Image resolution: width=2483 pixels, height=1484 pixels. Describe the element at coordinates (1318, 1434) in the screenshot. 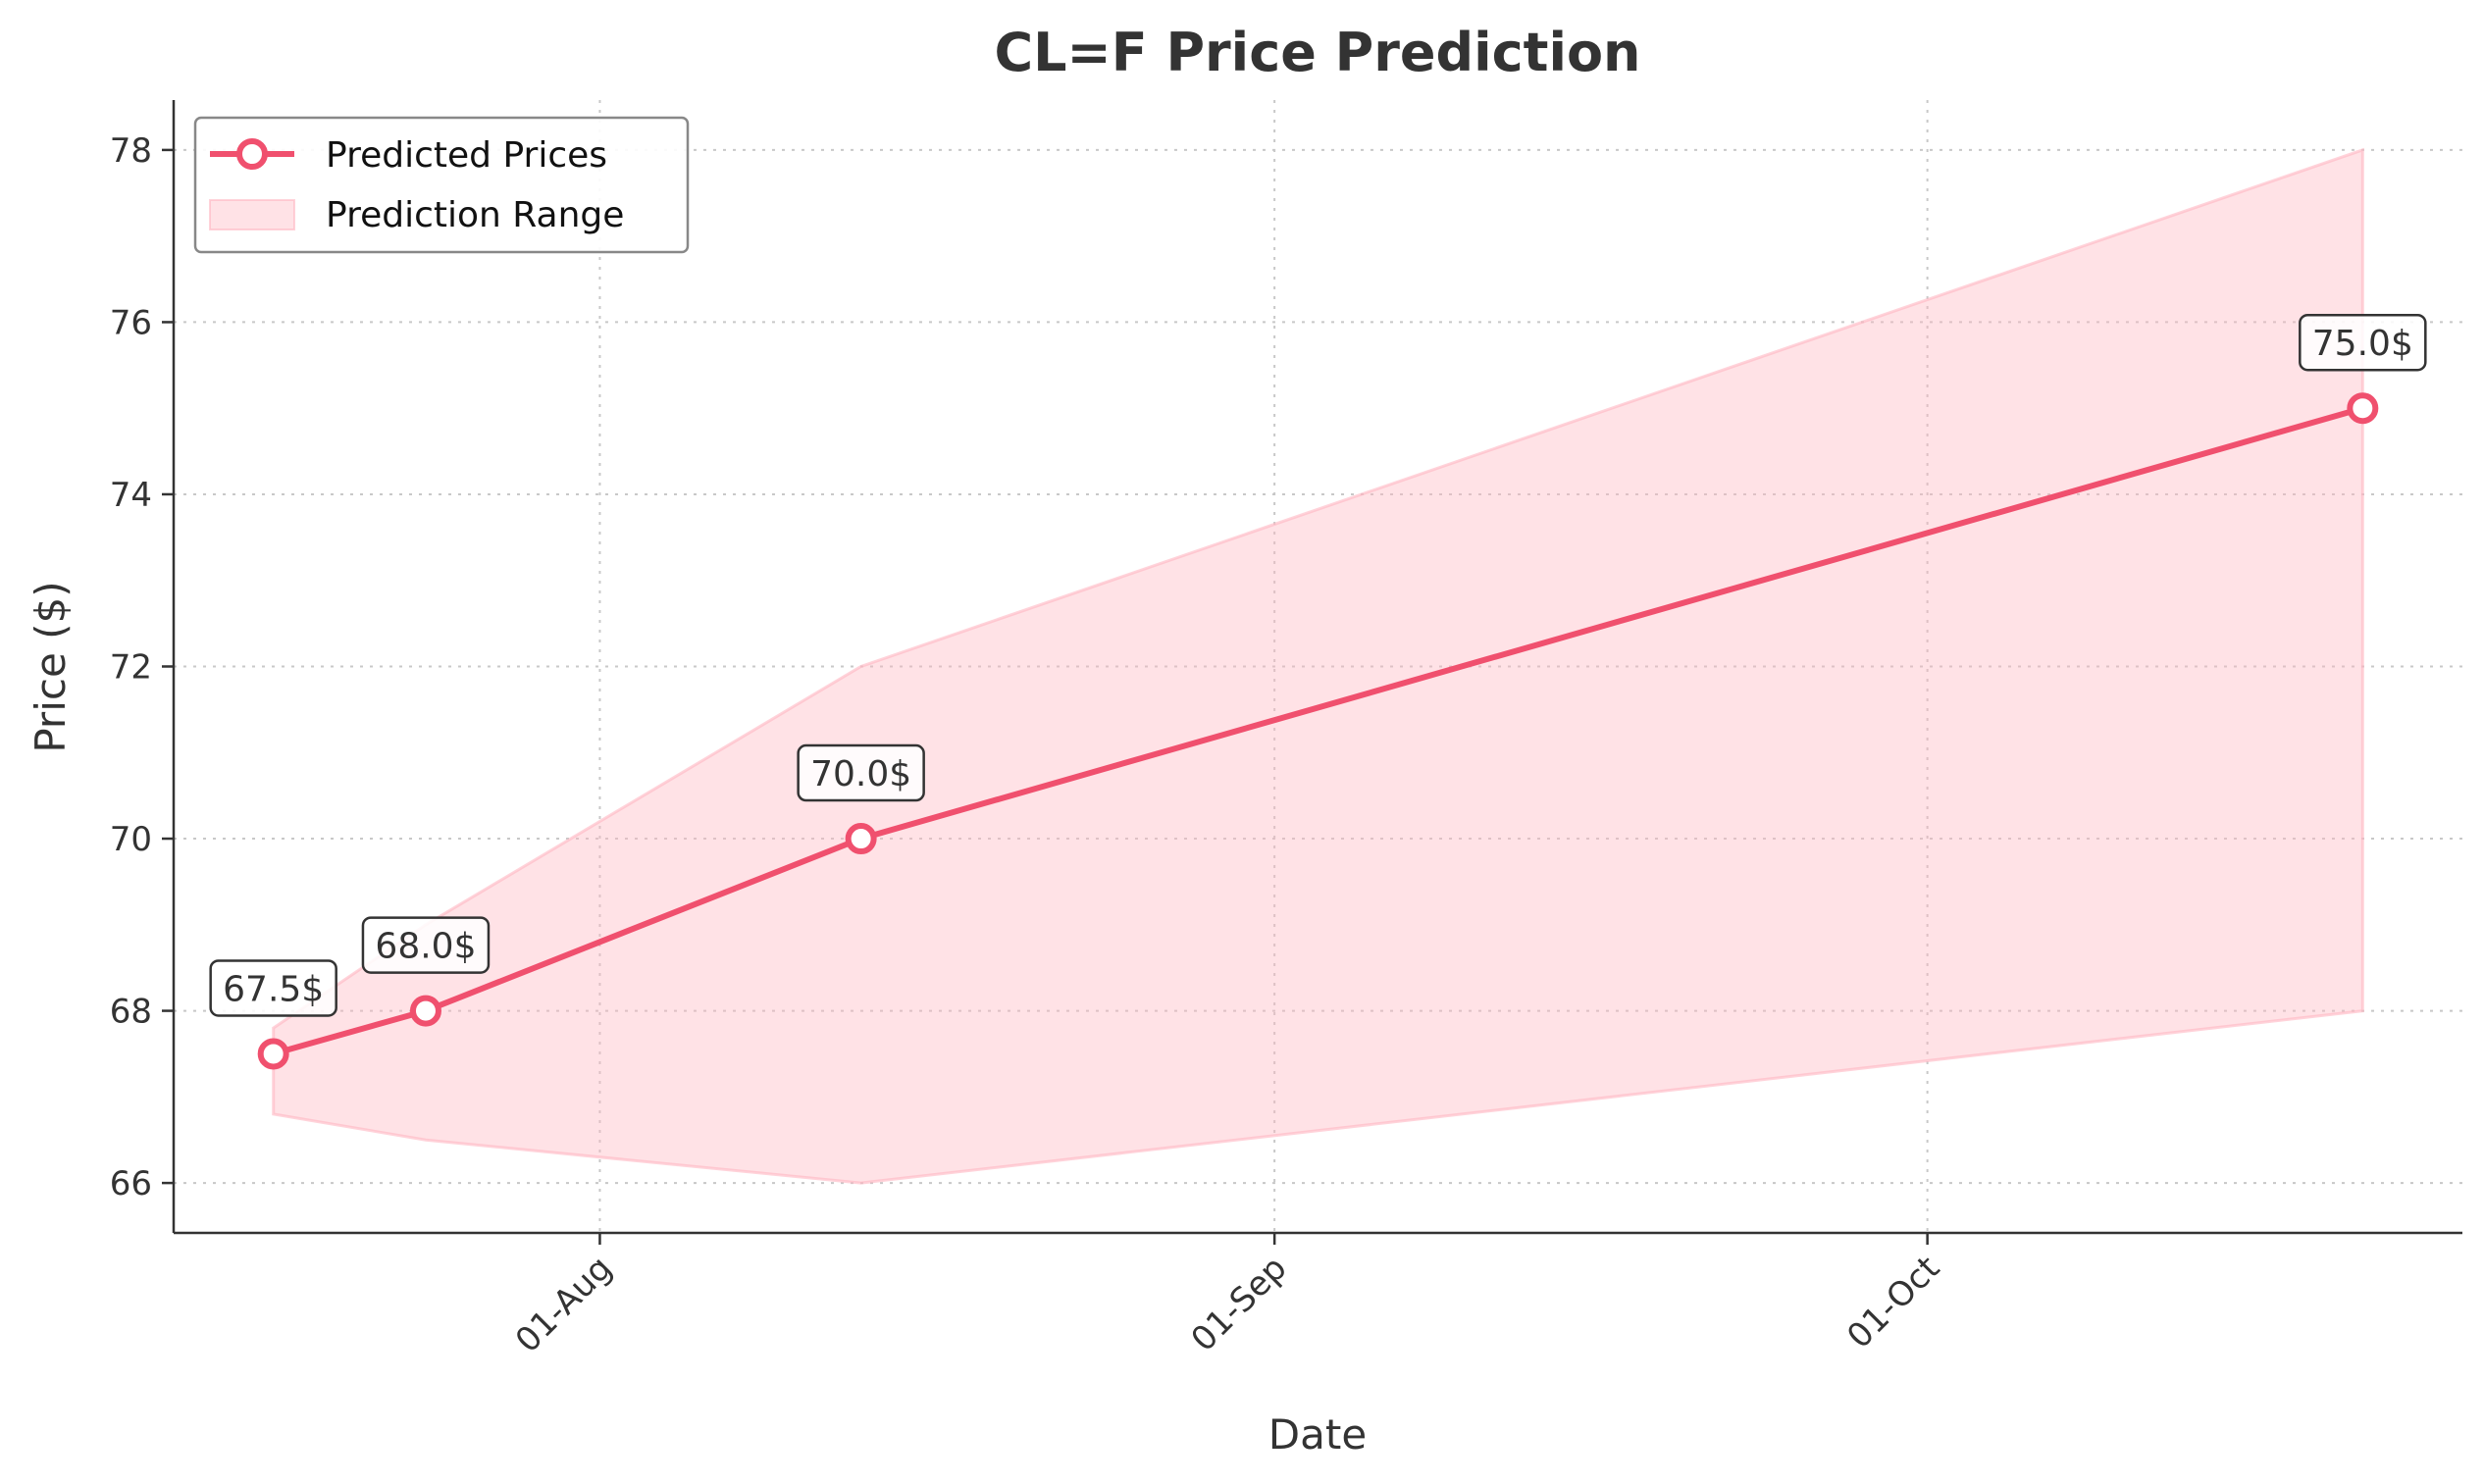

I see `x-axis-label: Date` at that location.